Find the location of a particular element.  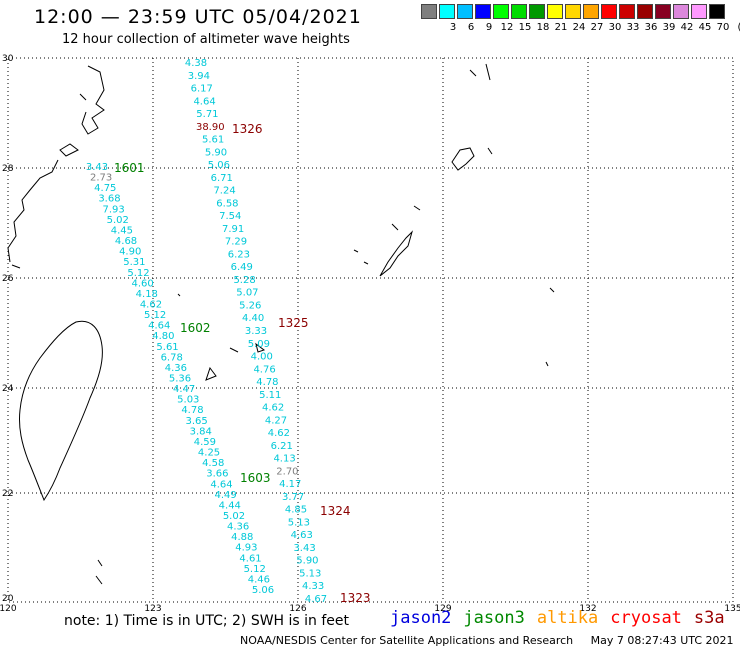

wave-height-value: 4.67 is located at coordinates (316, 599).